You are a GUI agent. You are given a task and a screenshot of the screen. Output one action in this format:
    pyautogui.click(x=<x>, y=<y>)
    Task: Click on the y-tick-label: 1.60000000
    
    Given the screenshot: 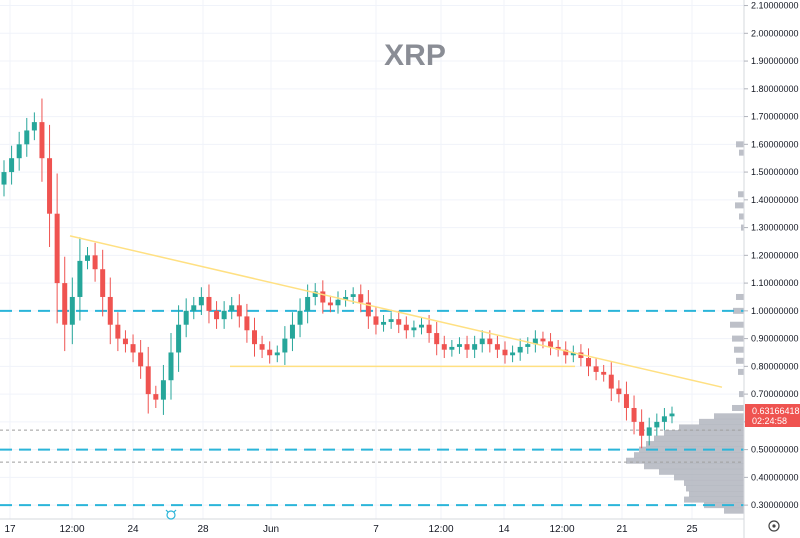 What is the action you would take?
    pyautogui.click(x=775, y=144)
    